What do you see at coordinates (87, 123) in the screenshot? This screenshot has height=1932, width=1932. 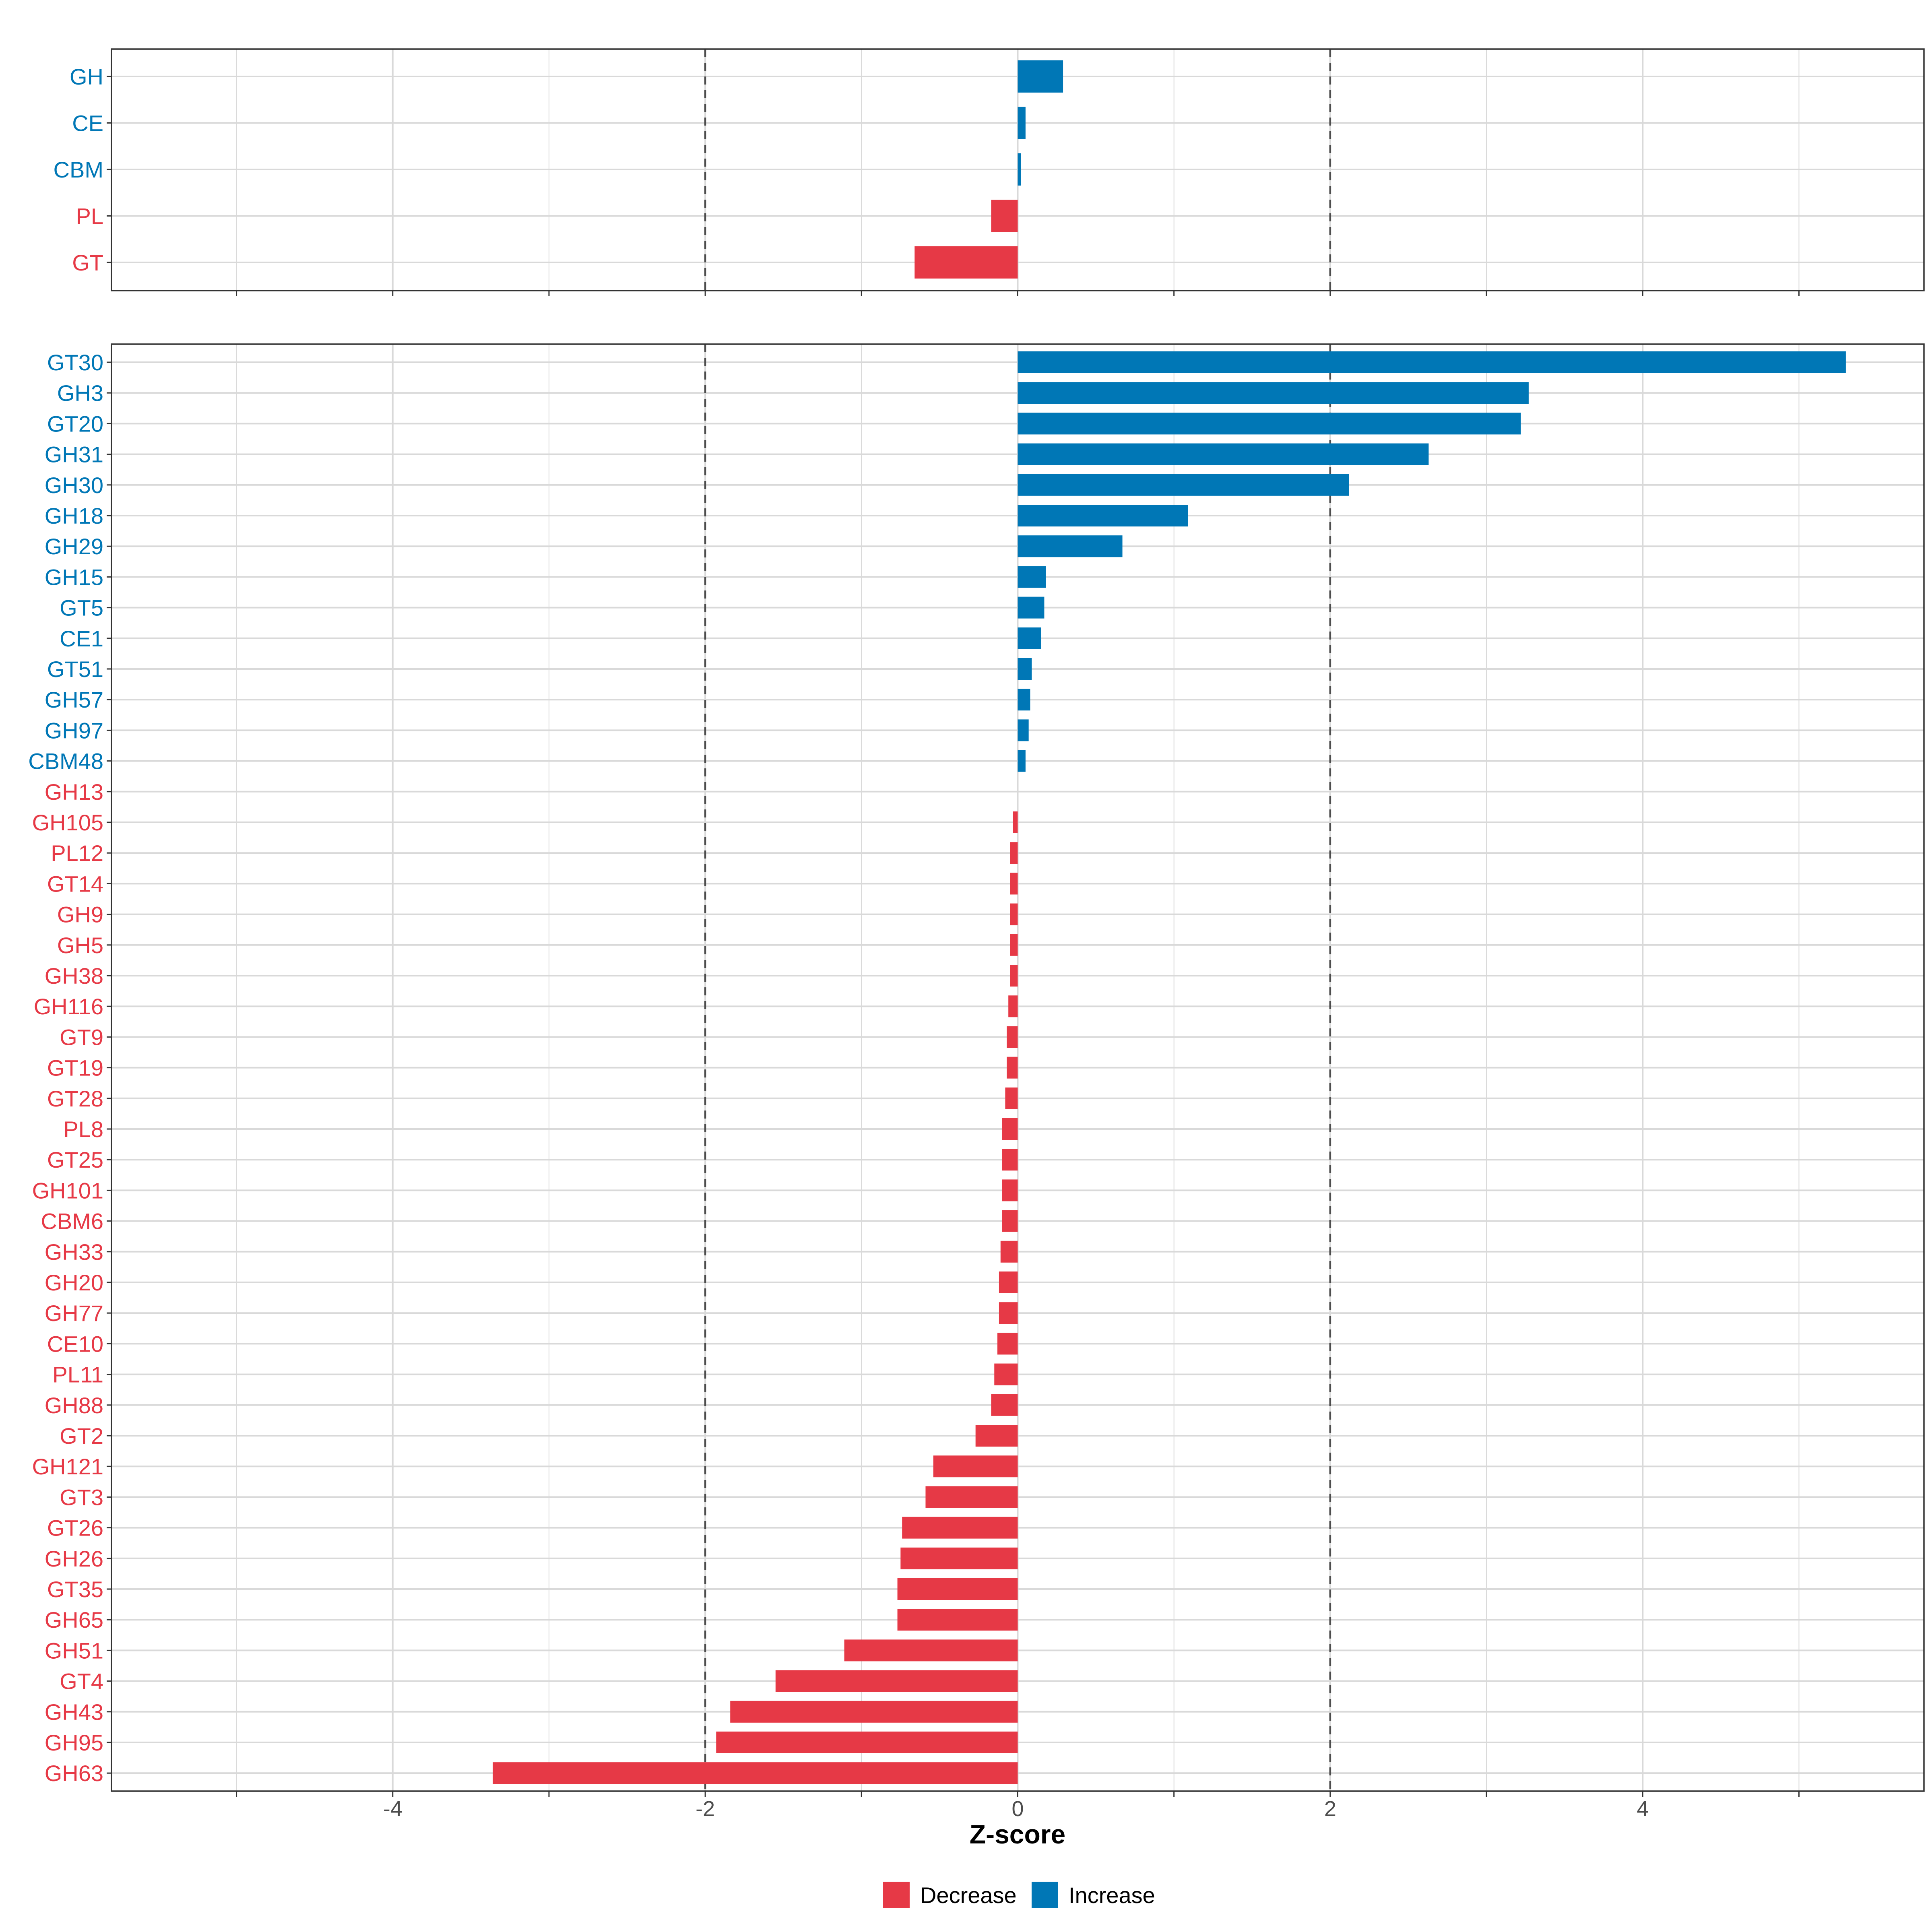 I see `category-label-ce: CE` at bounding box center [87, 123].